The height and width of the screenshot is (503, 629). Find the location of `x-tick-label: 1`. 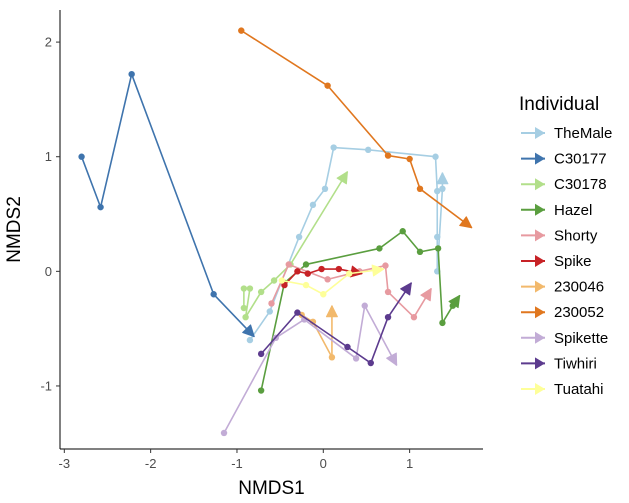

x-tick-label: 1 is located at coordinates (409, 463).